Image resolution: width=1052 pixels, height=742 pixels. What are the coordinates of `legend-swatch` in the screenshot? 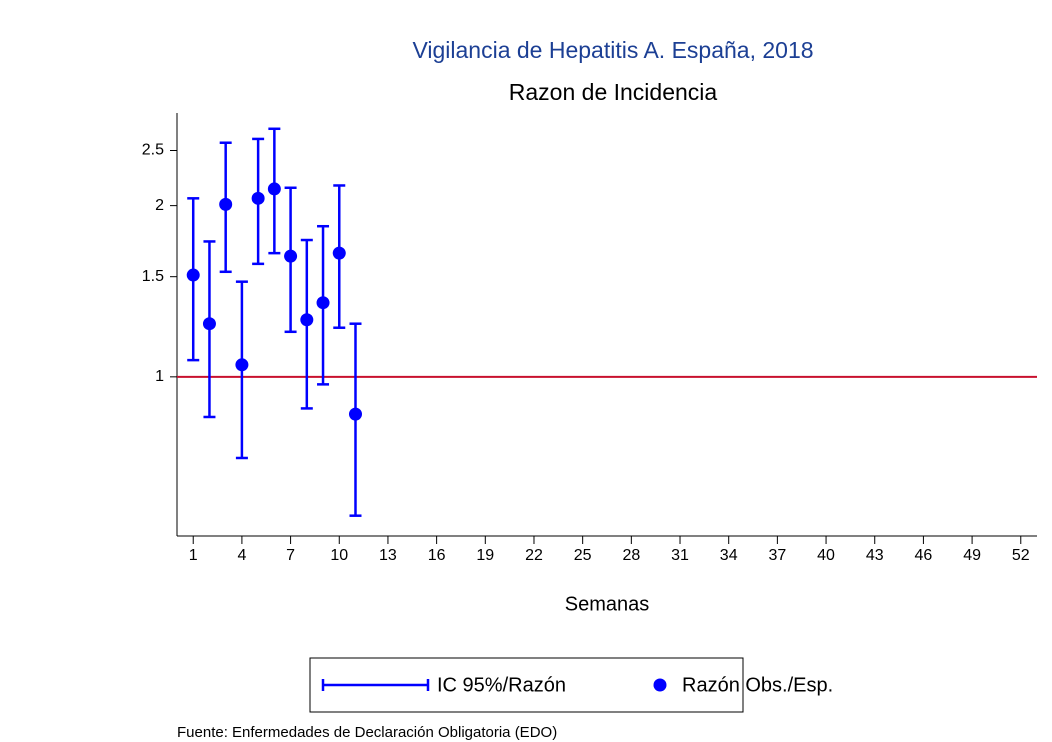 It's located at (660, 685).